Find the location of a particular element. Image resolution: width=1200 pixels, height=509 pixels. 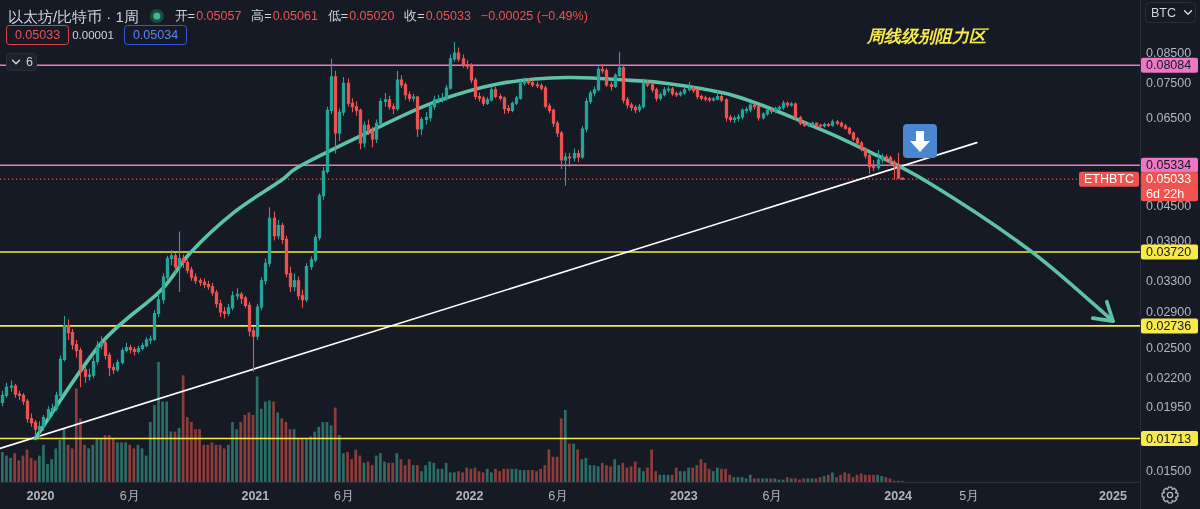

annotation: 高= is located at coordinates (261, 15).